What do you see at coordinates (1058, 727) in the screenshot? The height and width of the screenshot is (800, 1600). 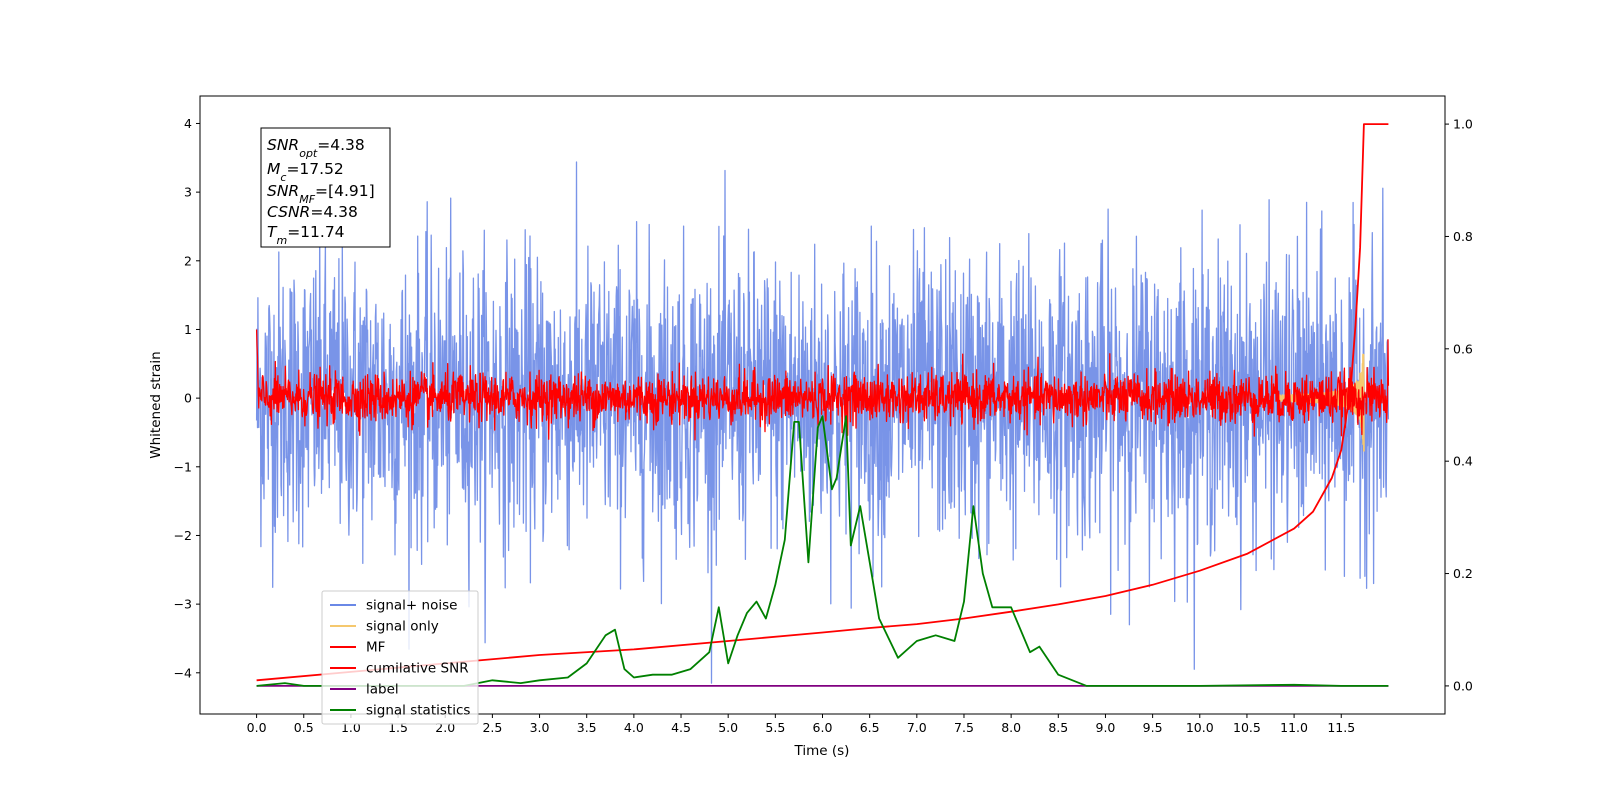 I see `x-tick-label: 8.5` at bounding box center [1058, 727].